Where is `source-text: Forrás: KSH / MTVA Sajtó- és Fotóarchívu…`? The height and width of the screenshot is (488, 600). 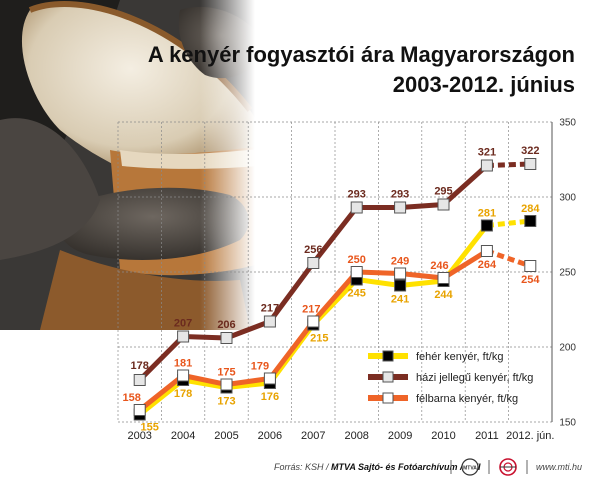 source-text: Forrás: KSH / MTVA Sajtó- és Fotóarchívu… is located at coordinates (377, 467).